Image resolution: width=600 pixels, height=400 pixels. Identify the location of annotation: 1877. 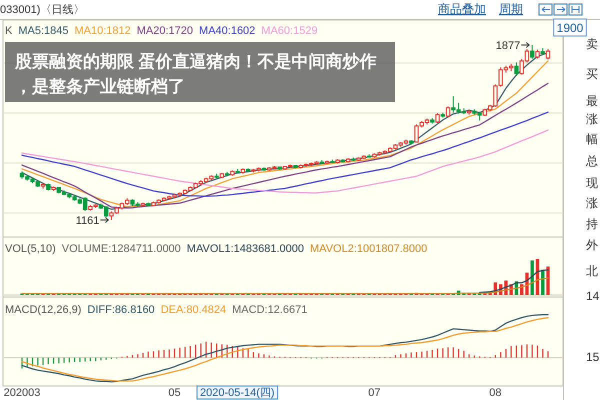
(508, 46).